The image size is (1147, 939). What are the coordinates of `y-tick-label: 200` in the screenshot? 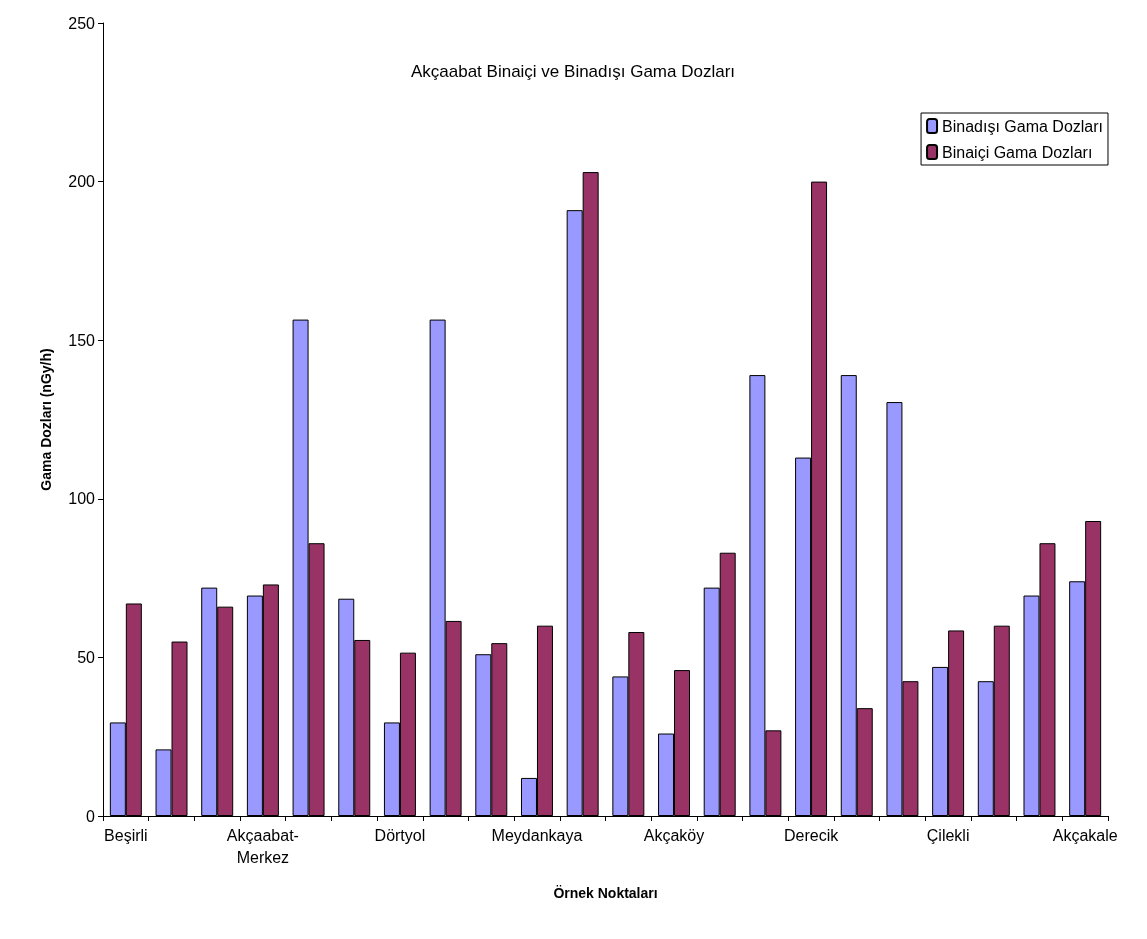 It's located at (82, 182).